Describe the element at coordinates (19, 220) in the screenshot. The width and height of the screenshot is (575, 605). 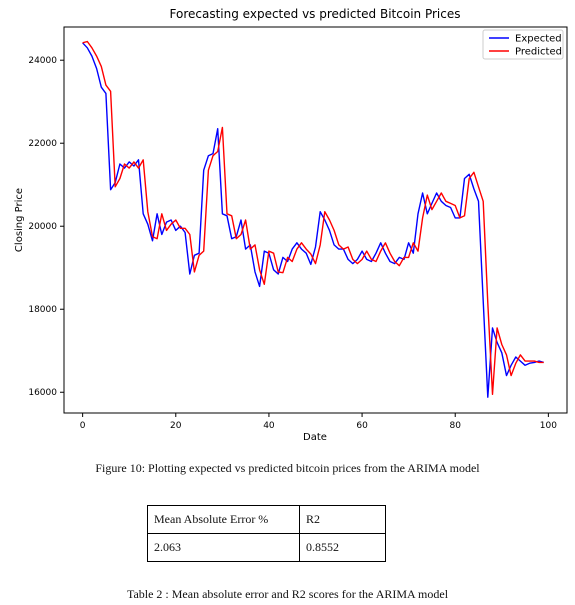
I see `y-axis-label: Closing Price` at that location.